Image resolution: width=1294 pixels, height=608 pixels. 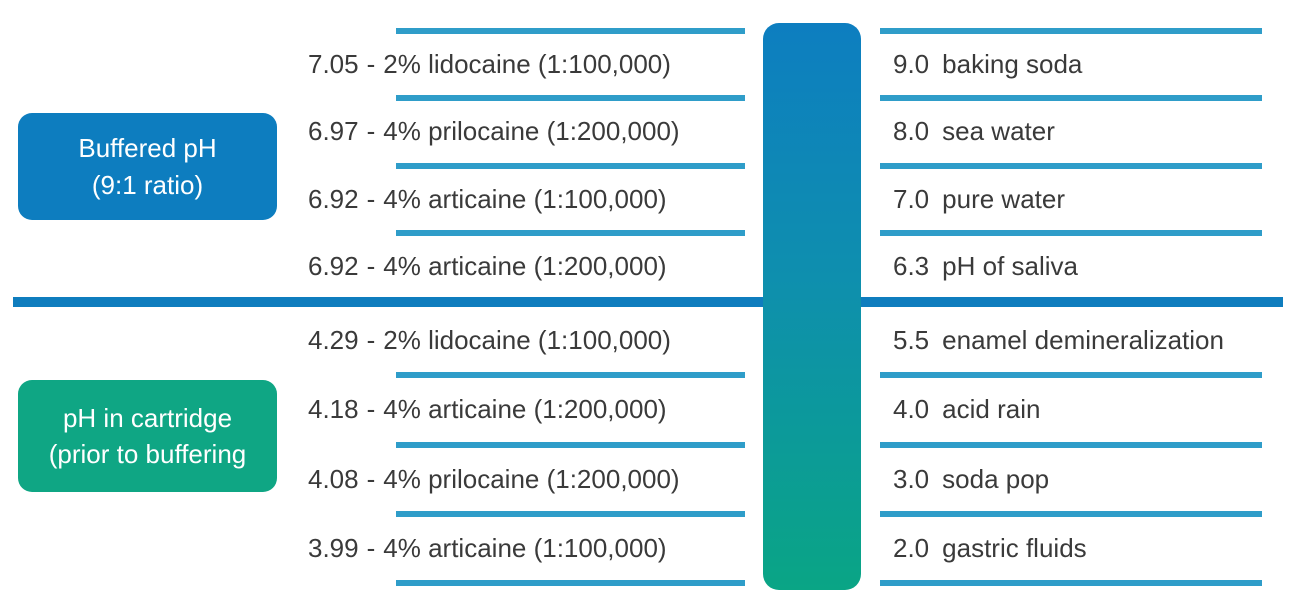 I want to click on ph-value: 4.0, so click(x=911, y=409).